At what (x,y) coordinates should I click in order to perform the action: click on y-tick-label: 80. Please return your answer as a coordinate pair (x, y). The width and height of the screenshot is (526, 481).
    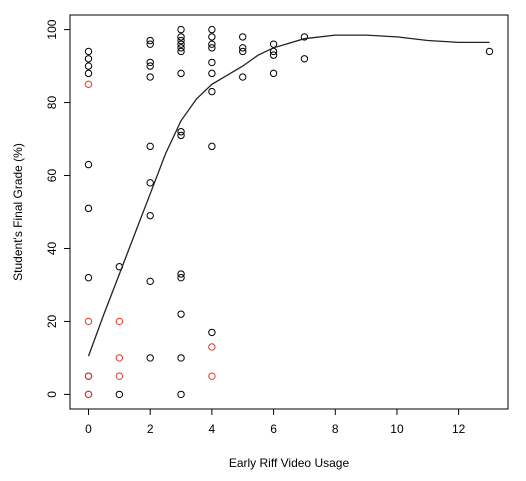
    Looking at the image, I should click on (52, 103).